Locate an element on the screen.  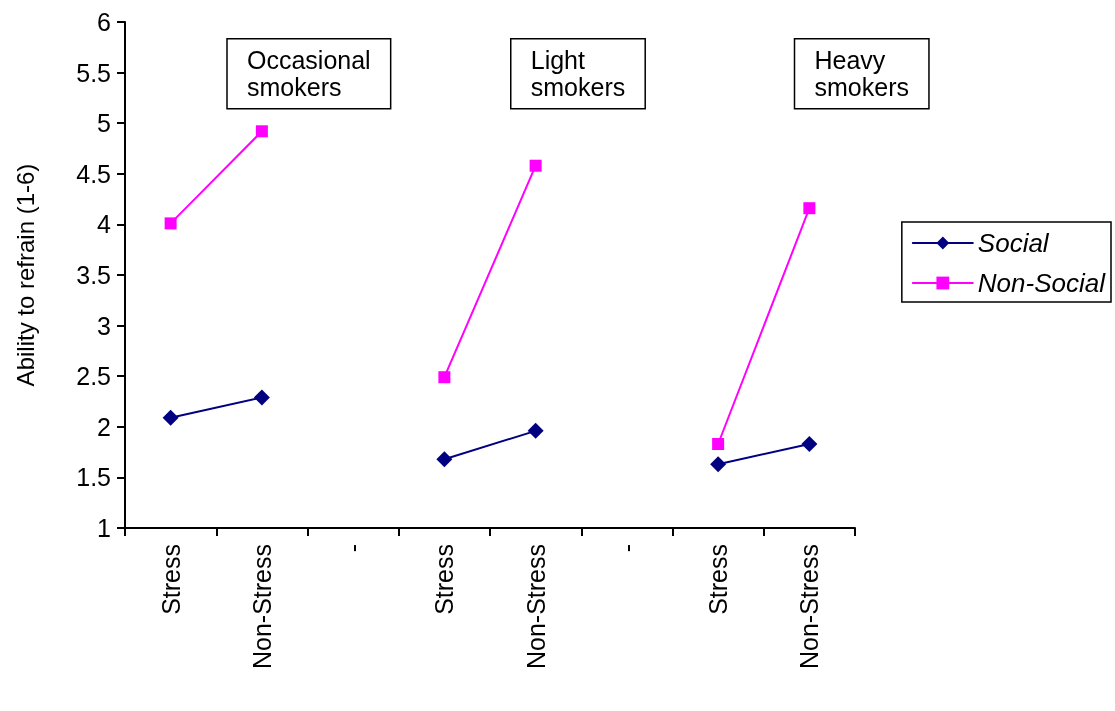
y-axis-title: Ability to refrain (1-6) is located at coordinates (25, 275).